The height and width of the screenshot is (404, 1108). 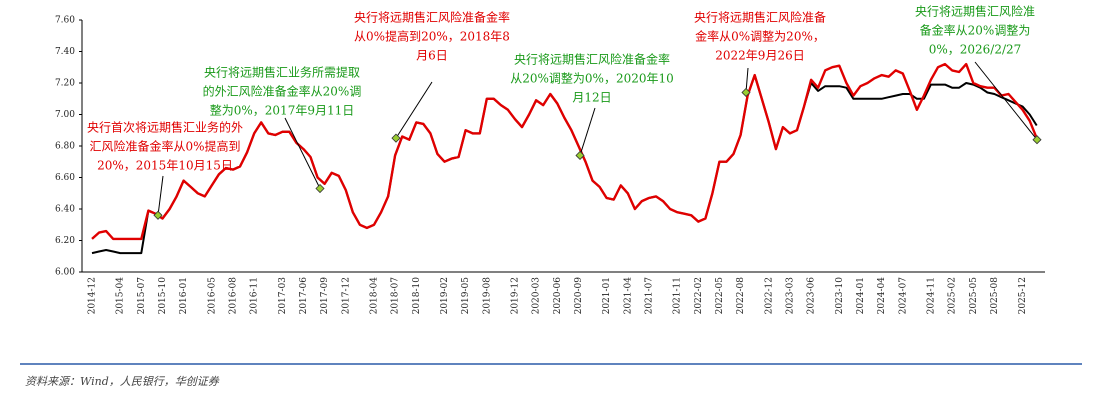 I want to click on x-tick-label: 2017-09, so click(x=325, y=296).